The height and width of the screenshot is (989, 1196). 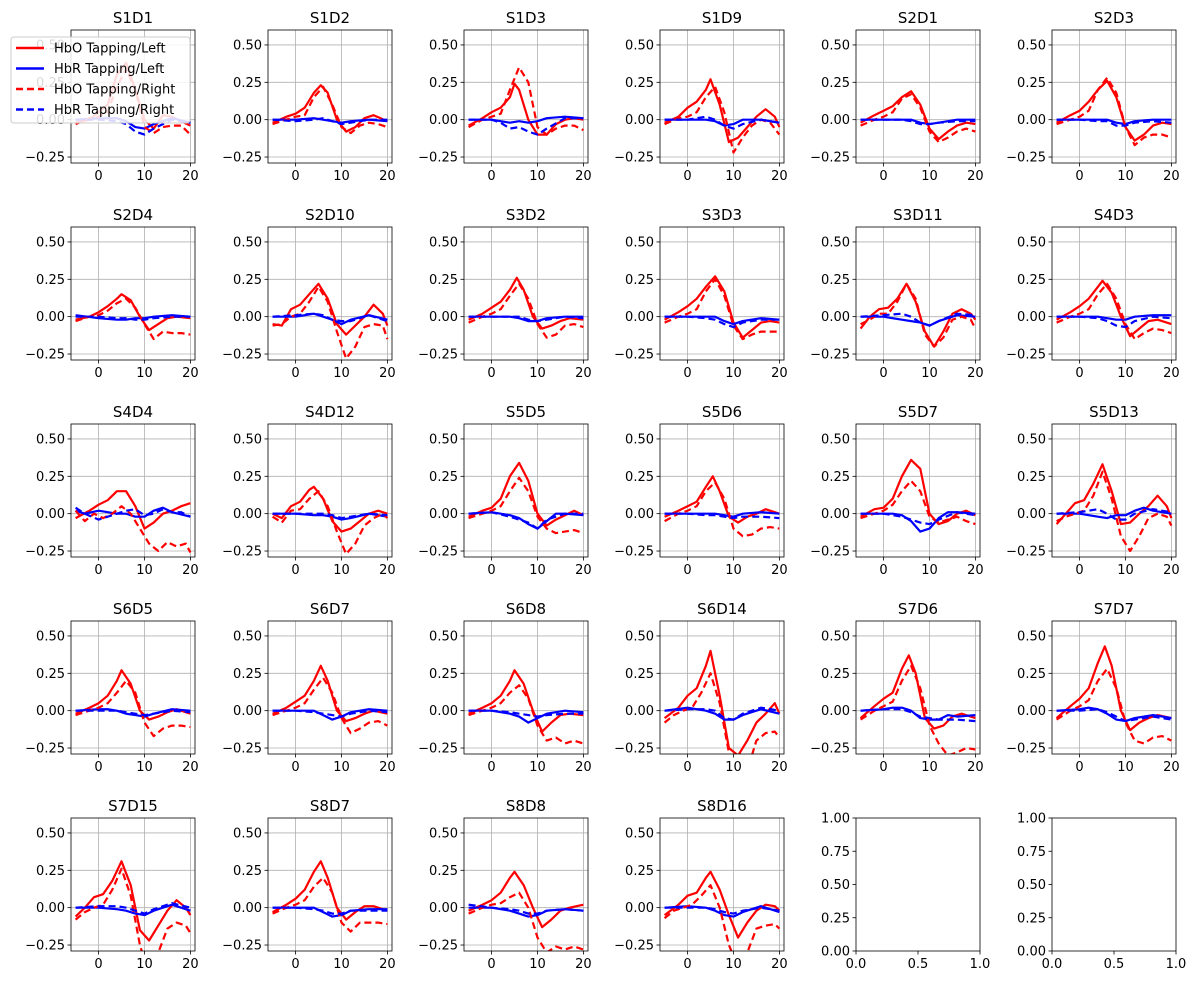 I want to click on subplot-title: S5D6, so click(x=722, y=412).